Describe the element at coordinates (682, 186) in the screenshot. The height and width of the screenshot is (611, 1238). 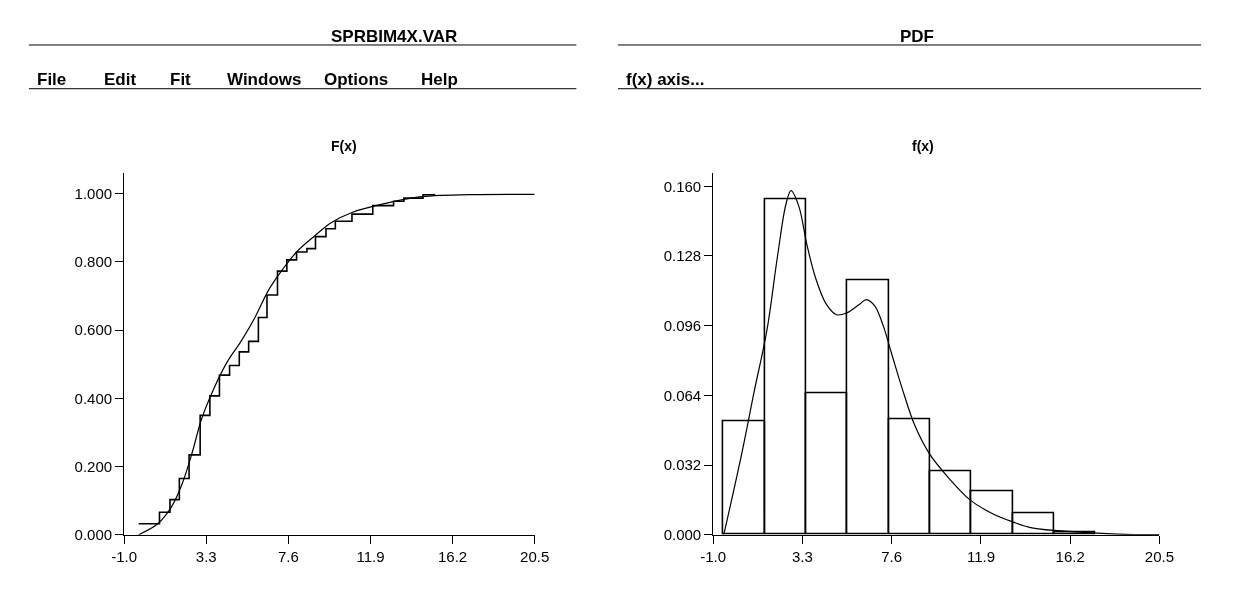
I see `y-tick-label: 0.160` at that location.